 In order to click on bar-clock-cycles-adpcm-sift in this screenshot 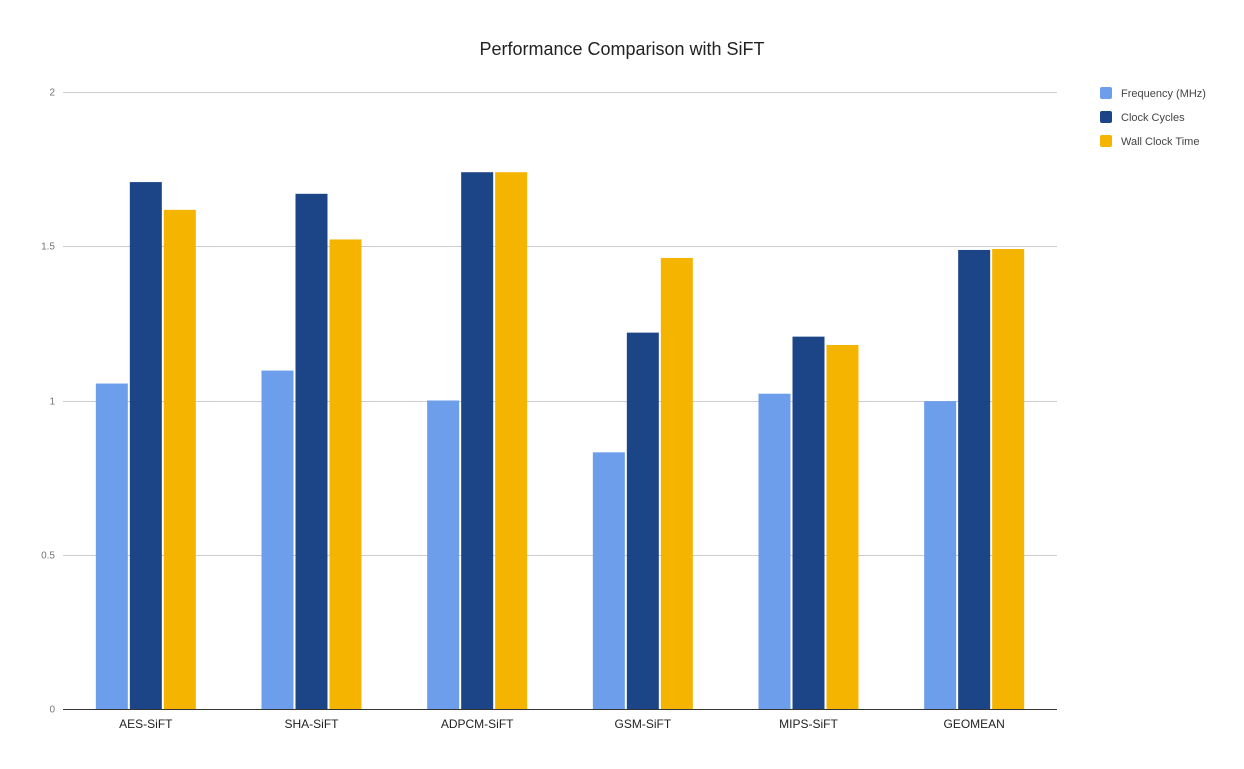, I will do `click(477, 440)`.